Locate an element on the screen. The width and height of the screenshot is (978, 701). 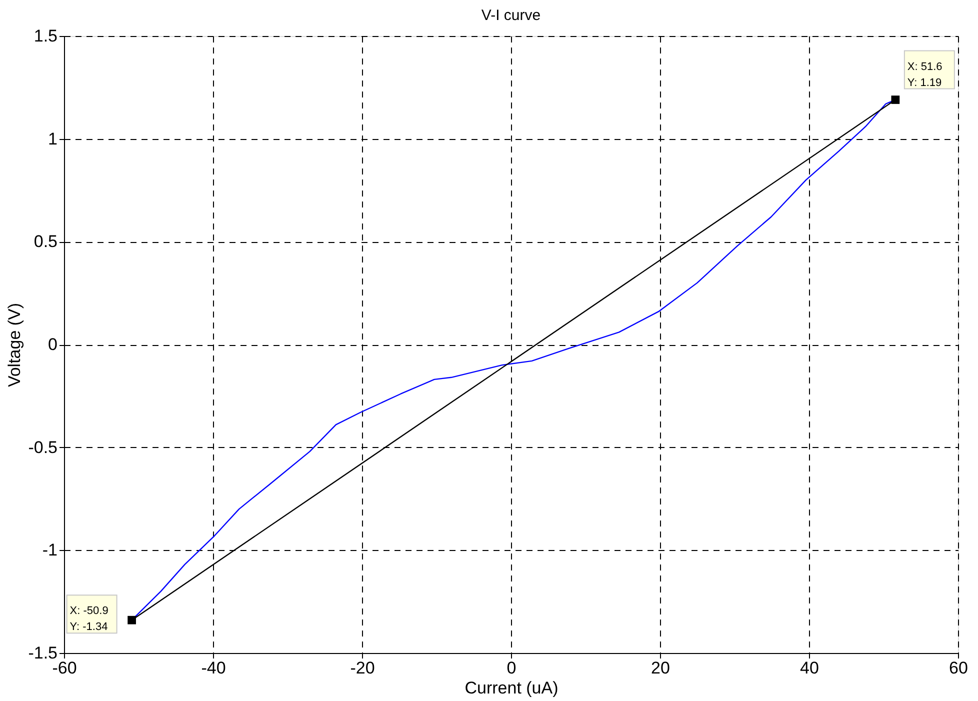
y-tick-label: 0.5 is located at coordinates (46, 242).